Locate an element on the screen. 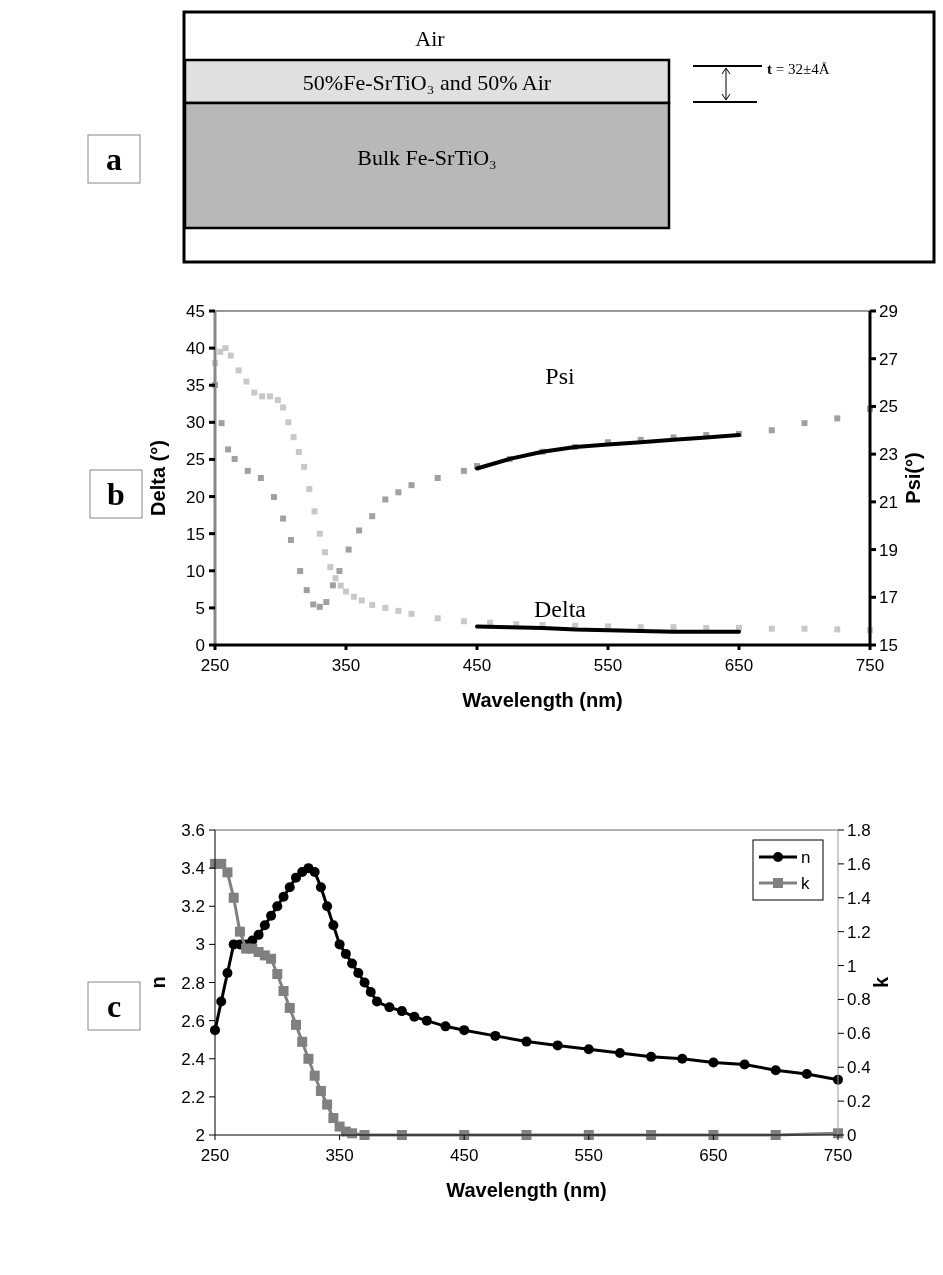 The height and width of the screenshot is (1275, 943). y-tick-label: 45 is located at coordinates (195, 311).